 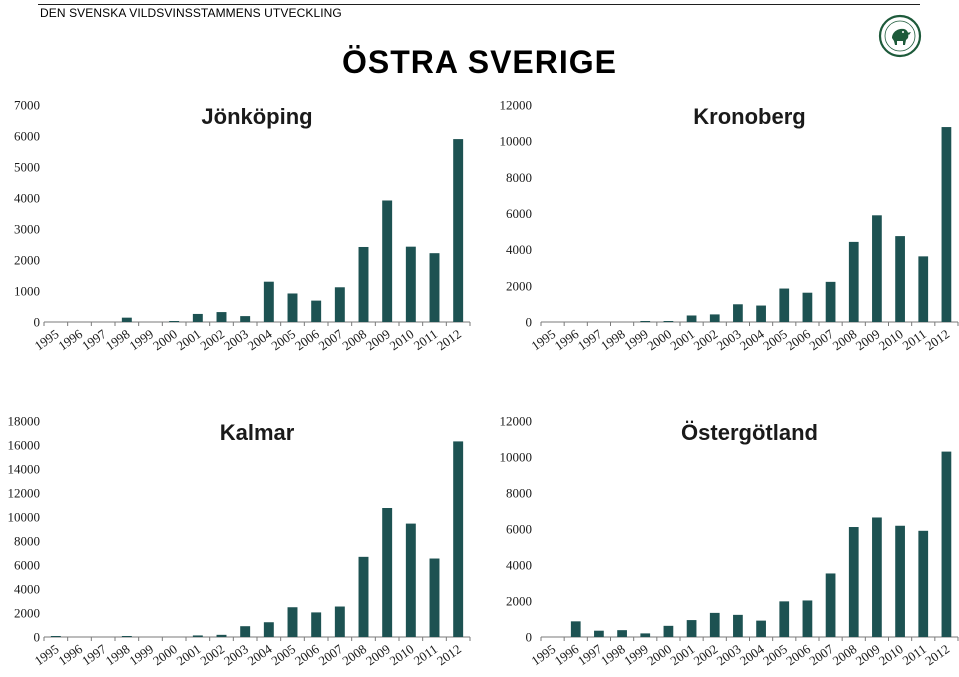 What do you see at coordinates (55, 636) in the screenshot?
I see `bar-1995` at bounding box center [55, 636].